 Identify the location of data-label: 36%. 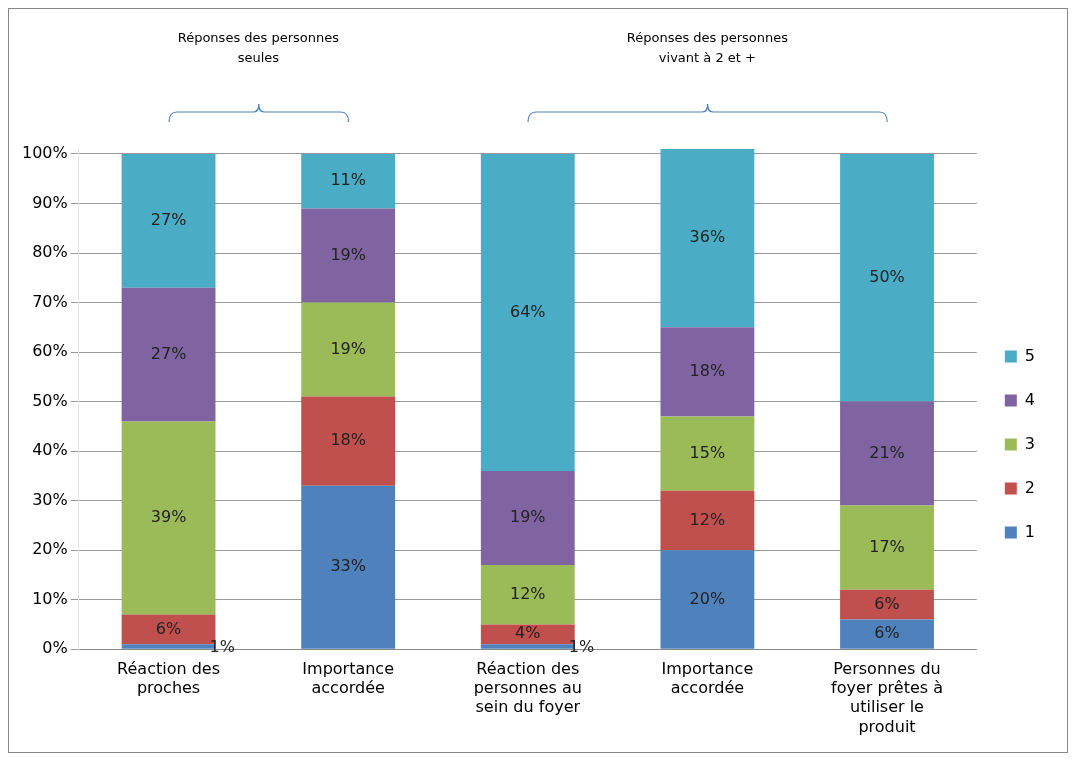
(707, 237).